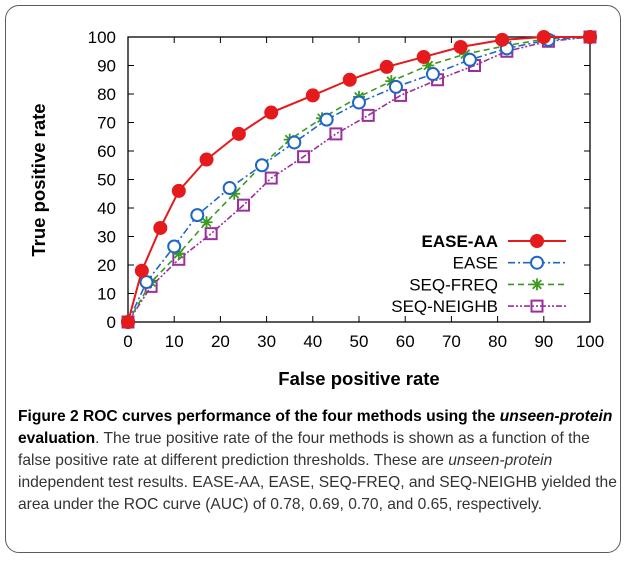  Describe the element at coordinates (475, 263) in the screenshot. I see `legend-label-ease: EASE` at that location.